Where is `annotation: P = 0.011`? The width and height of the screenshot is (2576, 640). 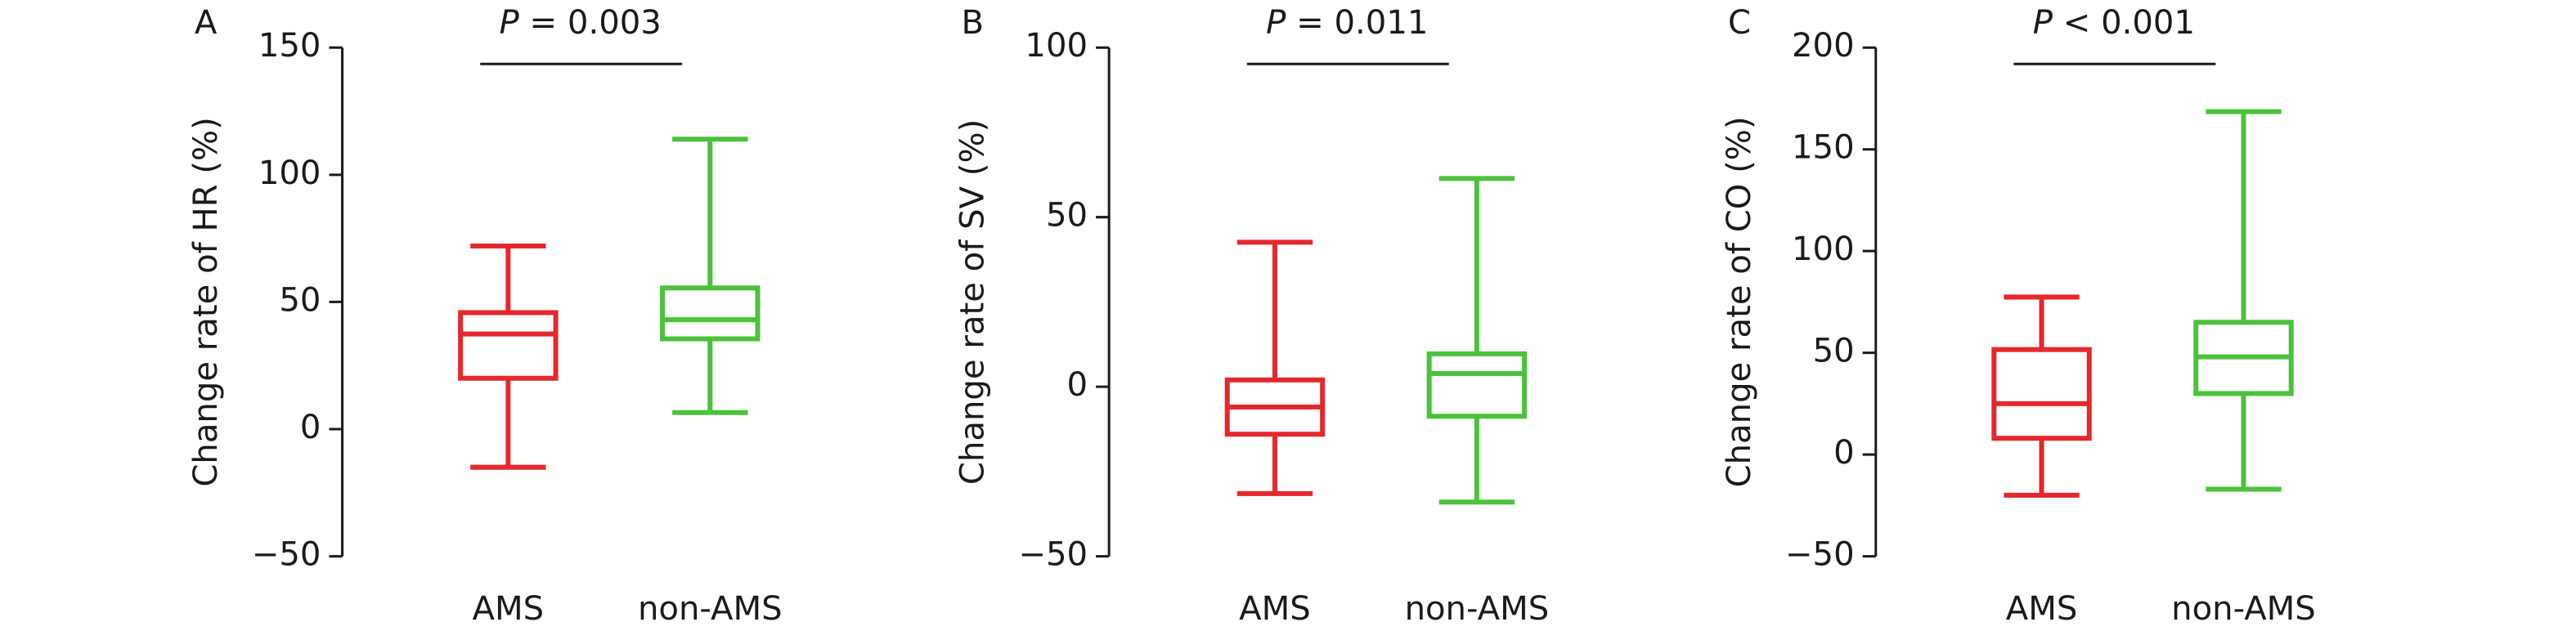 annotation: P = 0.011 is located at coordinates (1347, 23).